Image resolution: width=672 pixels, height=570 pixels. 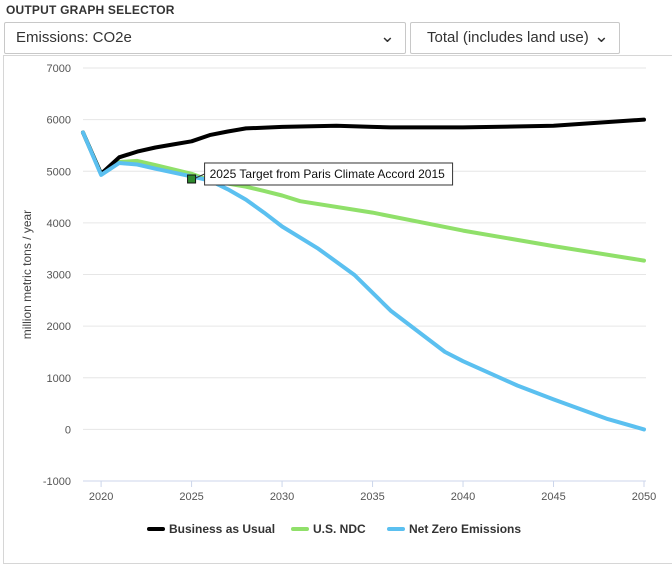 I want to click on x-tick-label: 2025, so click(x=191, y=497).